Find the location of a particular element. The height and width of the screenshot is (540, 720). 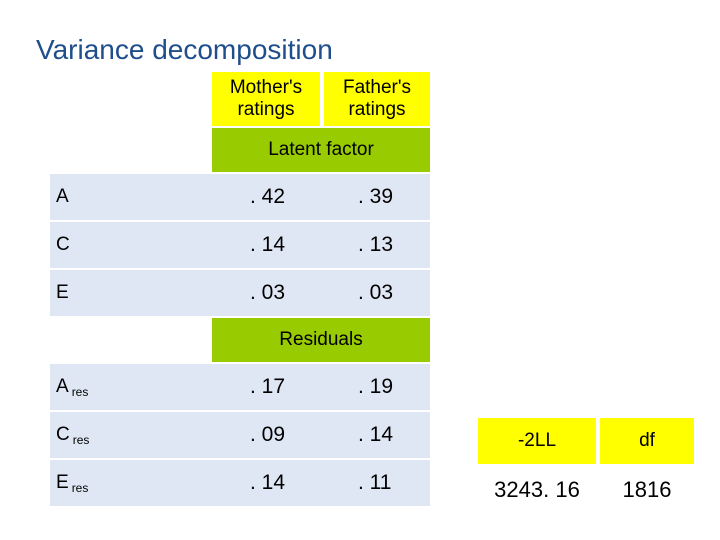

value-e-res-father: . 11 is located at coordinates (375, 482).